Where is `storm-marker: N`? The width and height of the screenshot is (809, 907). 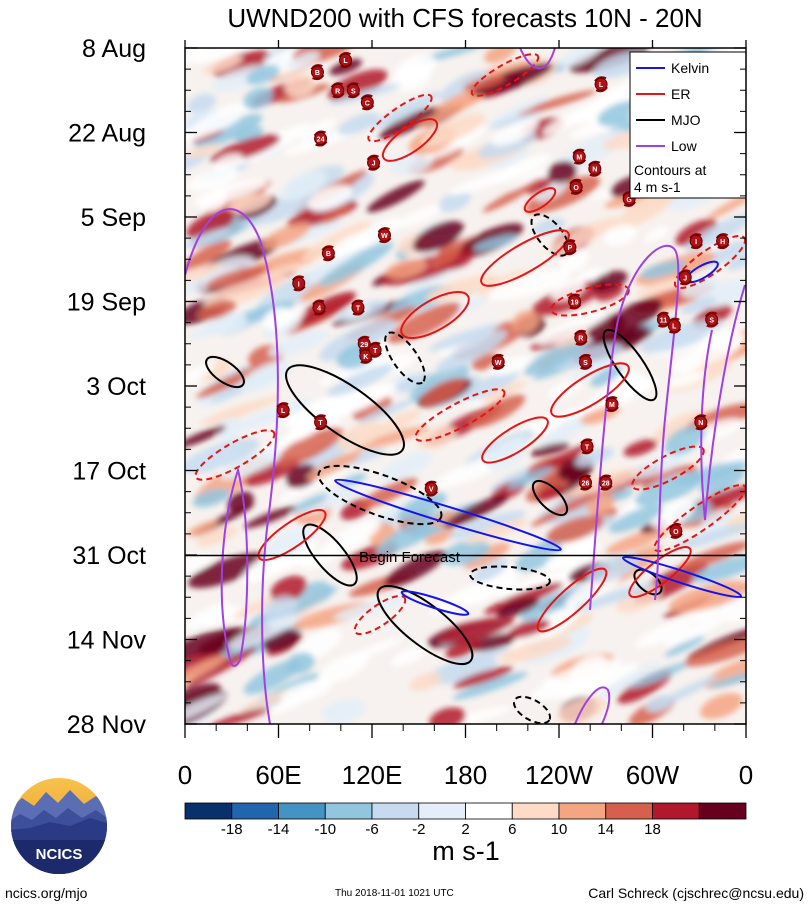
storm-marker: N is located at coordinates (700, 422).